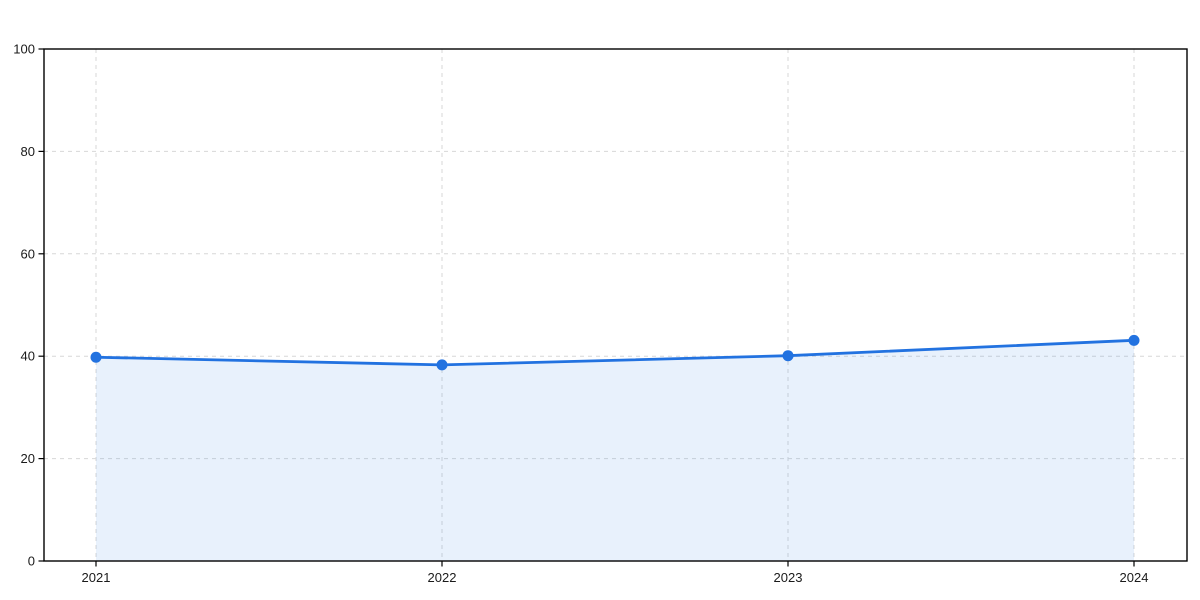 The height and width of the screenshot is (600, 1200). I want to click on data-point-2024, so click(1134, 340).